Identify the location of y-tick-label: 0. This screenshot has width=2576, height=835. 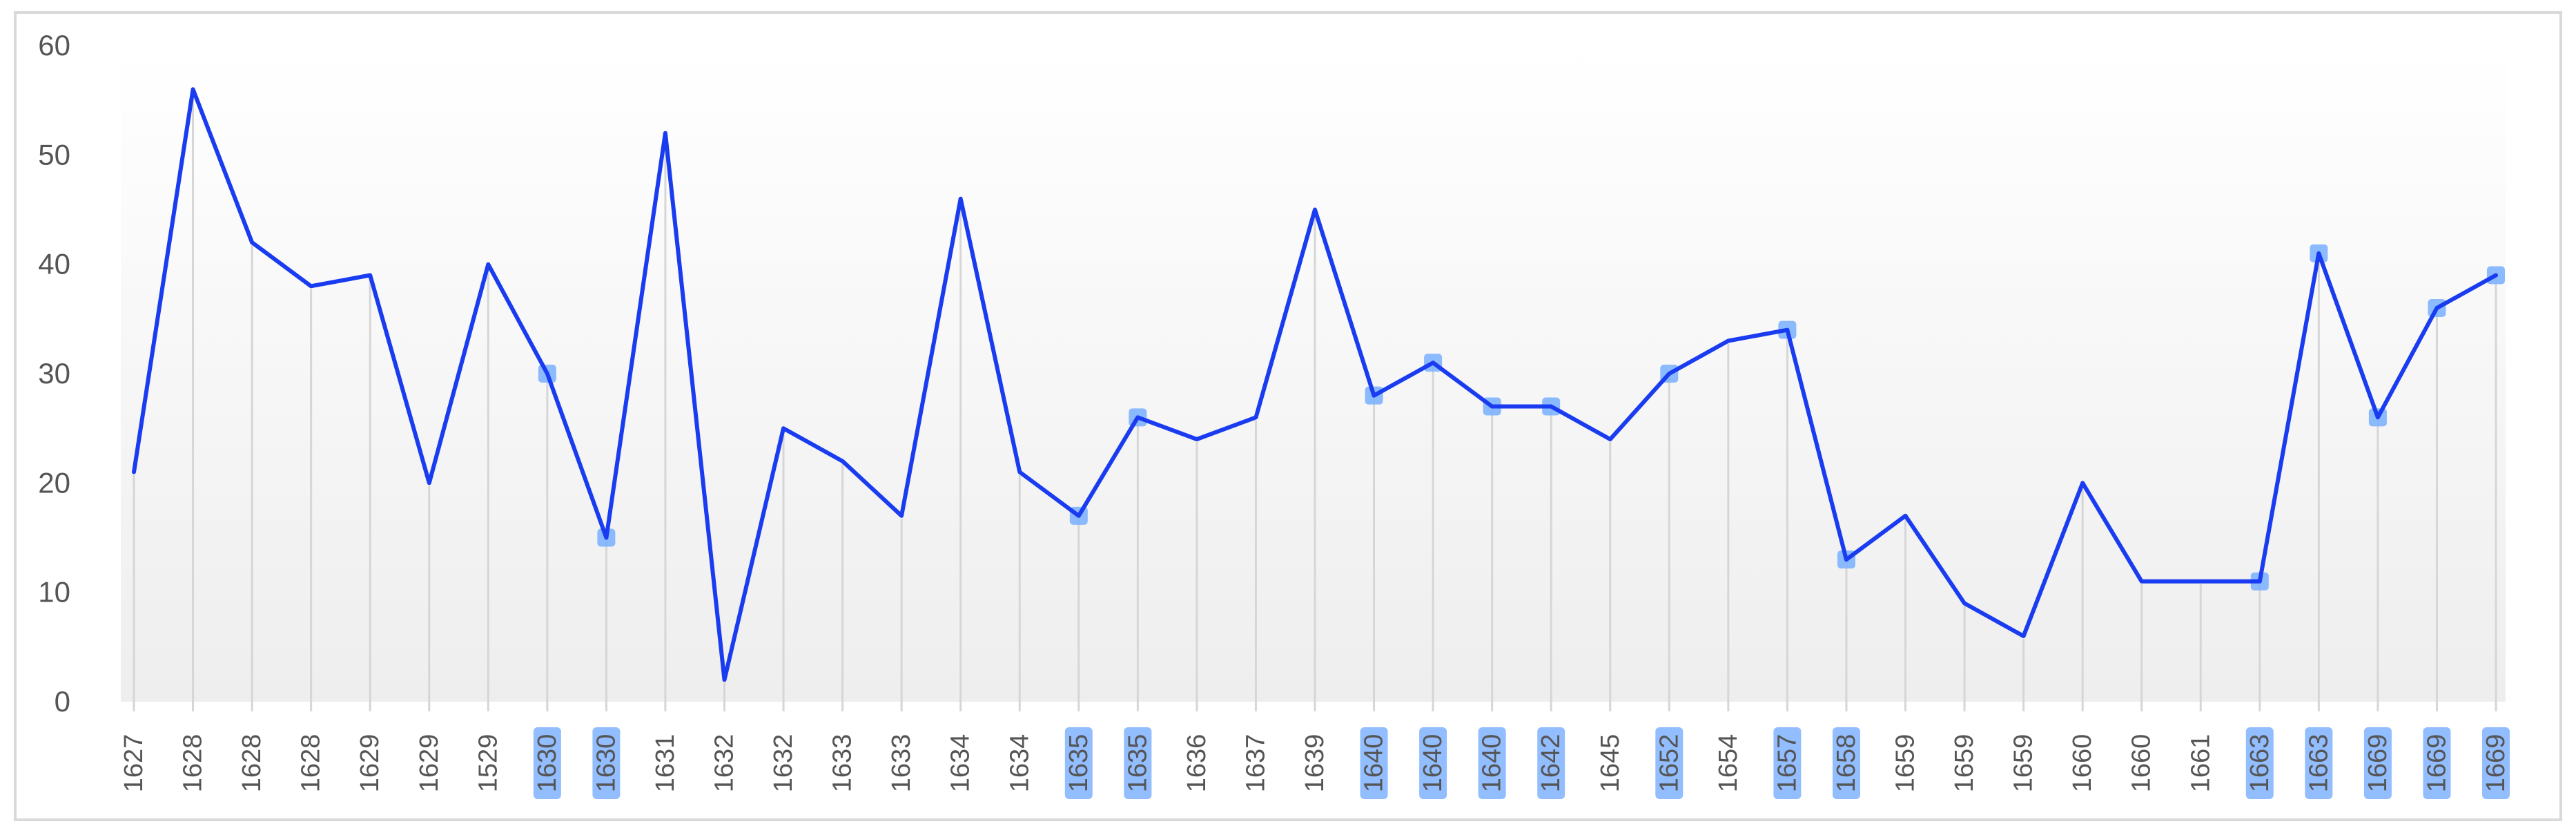
(62, 701).